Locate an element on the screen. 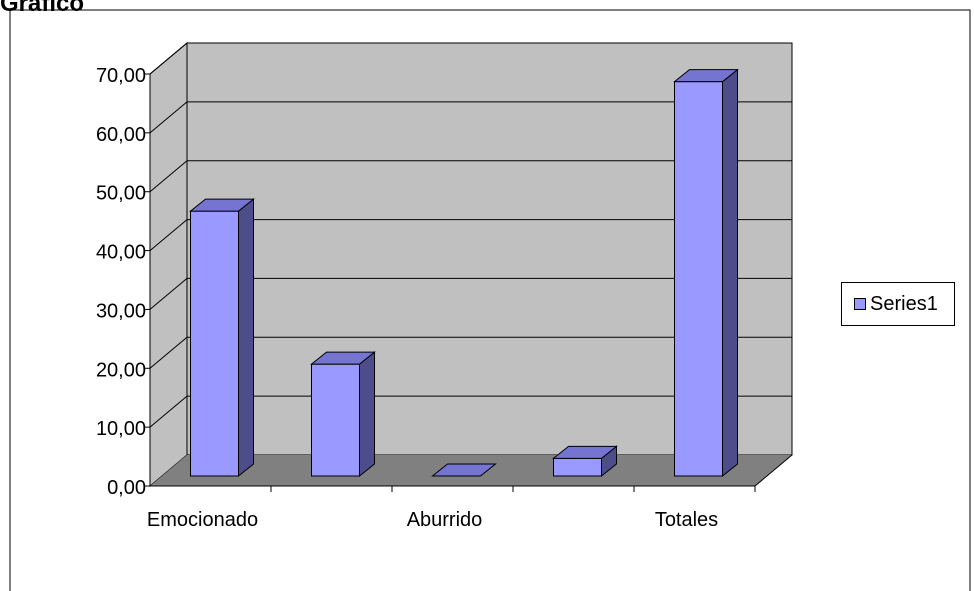 The image size is (974, 591). x-tick-label: Emocionado is located at coordinates (202, 520).